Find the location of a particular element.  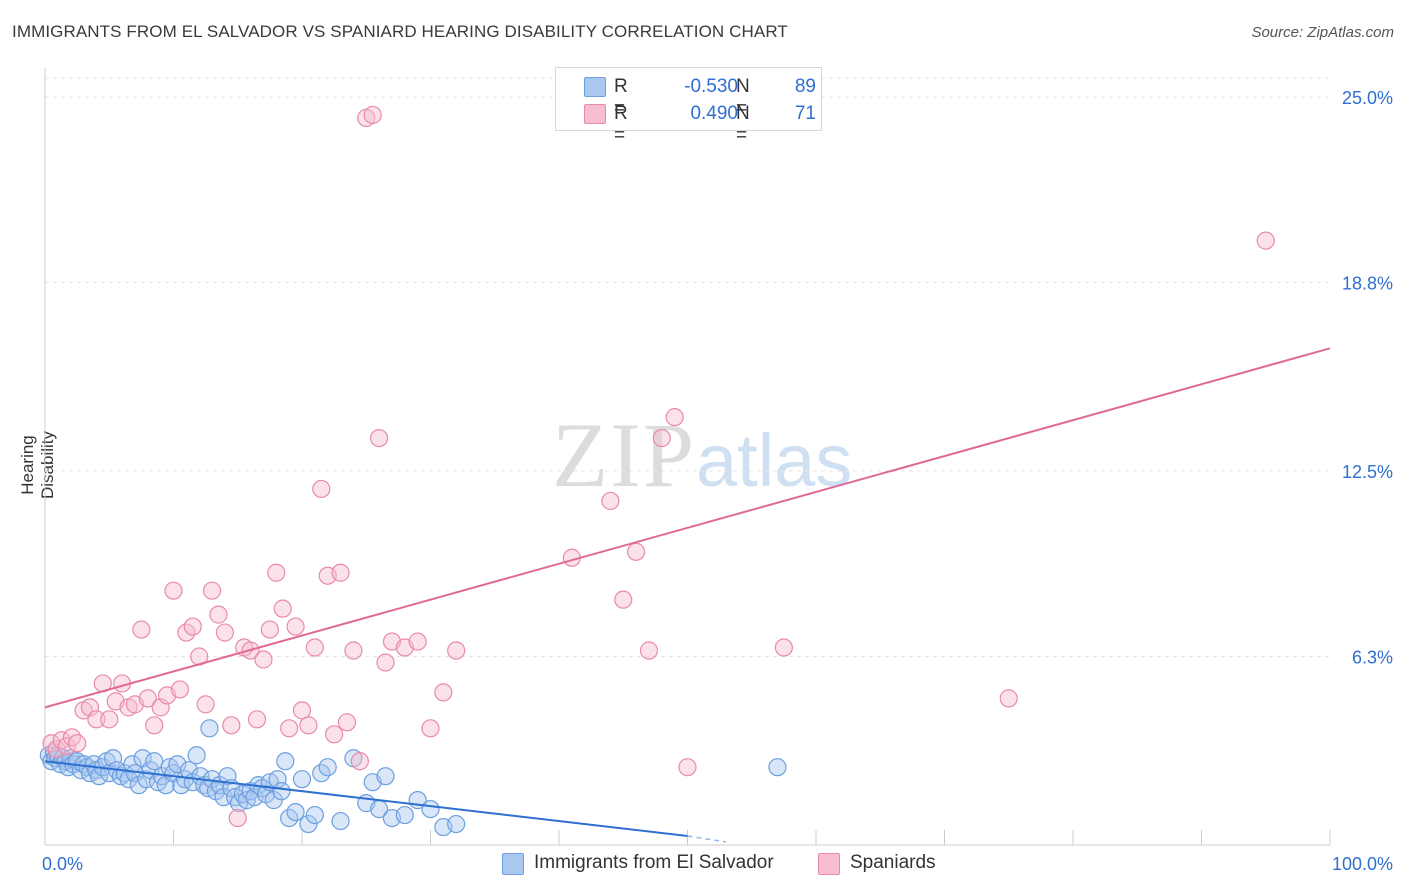

y-tick-label: 18.8% is located at coordinates (1367, 284).